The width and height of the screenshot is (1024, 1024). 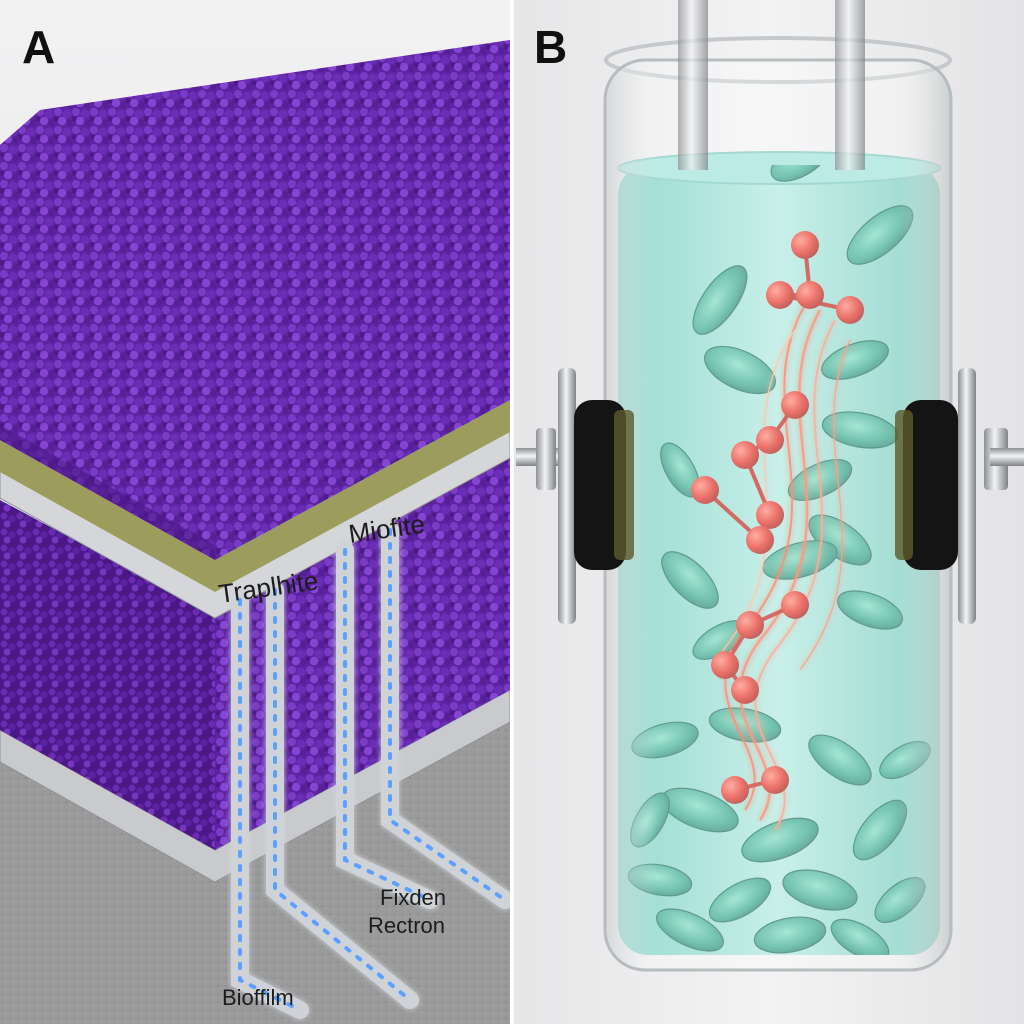 I want to click on panel-b-letter: B, so click(x=550, y=47).